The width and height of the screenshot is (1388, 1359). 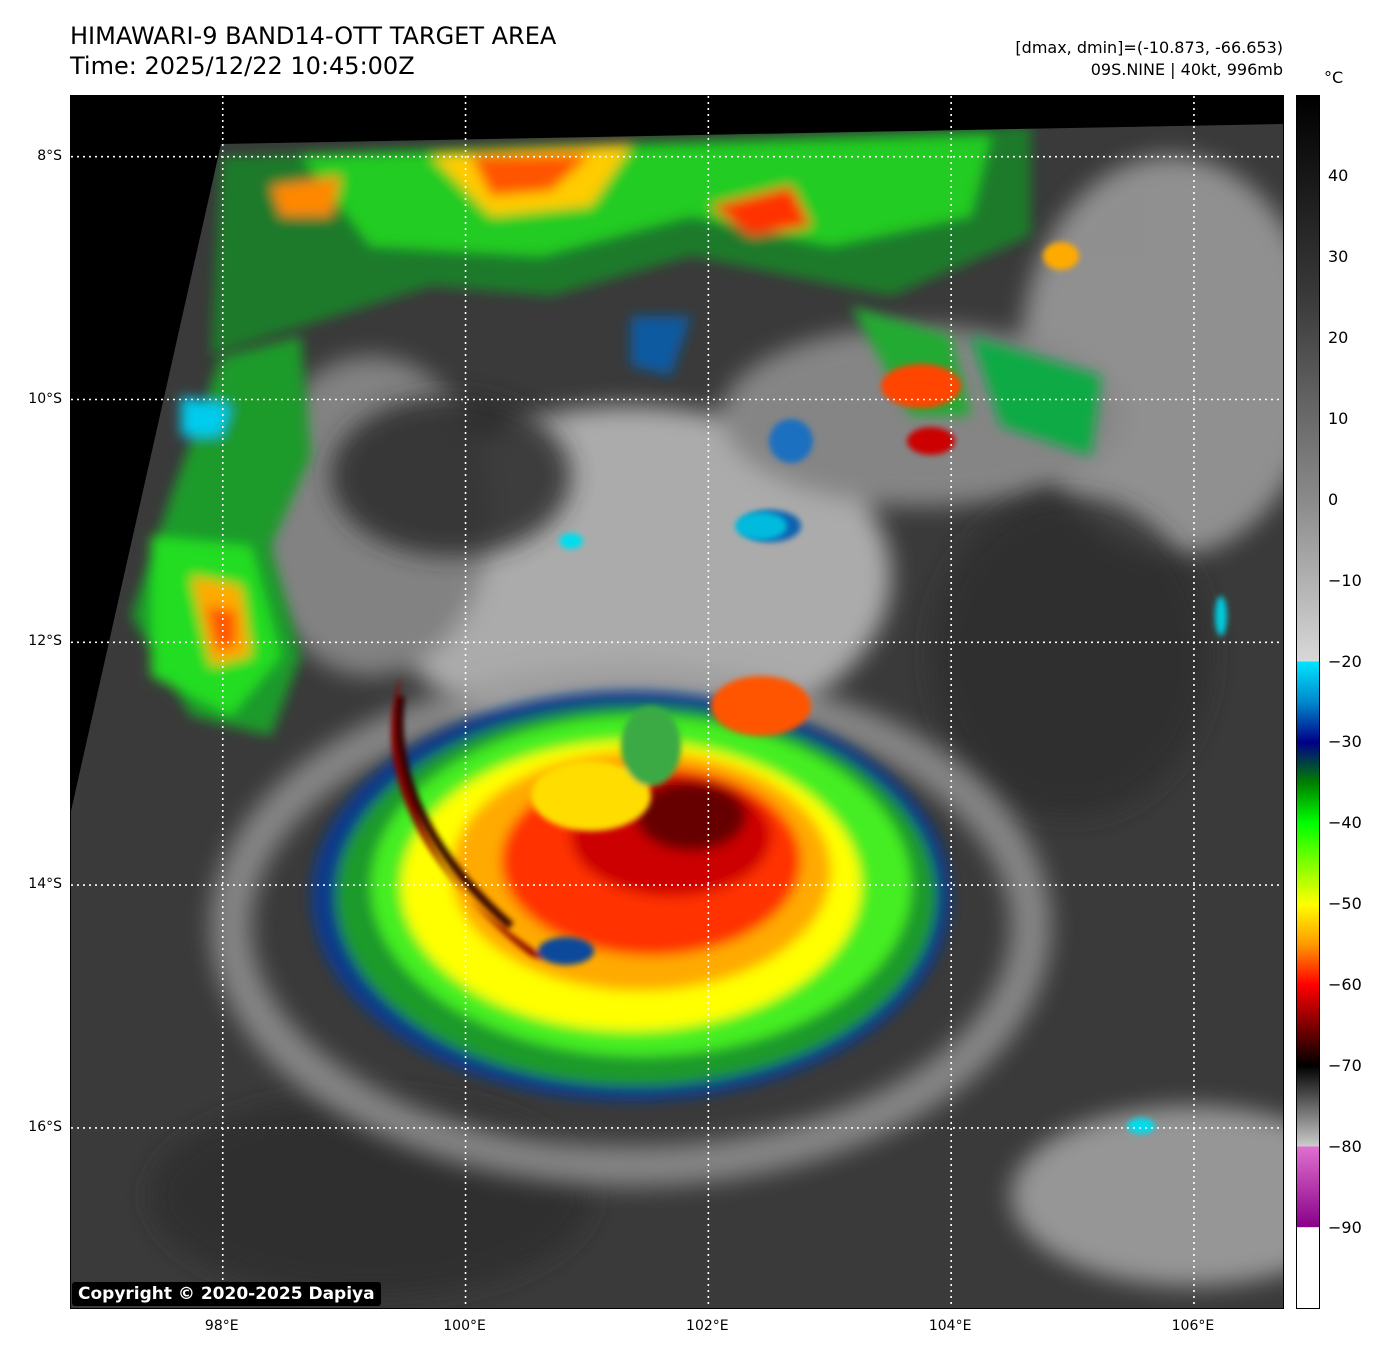 What do you see at coordinates (1345, 580) in the screenshot?
I see `colorbar-tick-label: −10` at bounding box center [1345, 580].